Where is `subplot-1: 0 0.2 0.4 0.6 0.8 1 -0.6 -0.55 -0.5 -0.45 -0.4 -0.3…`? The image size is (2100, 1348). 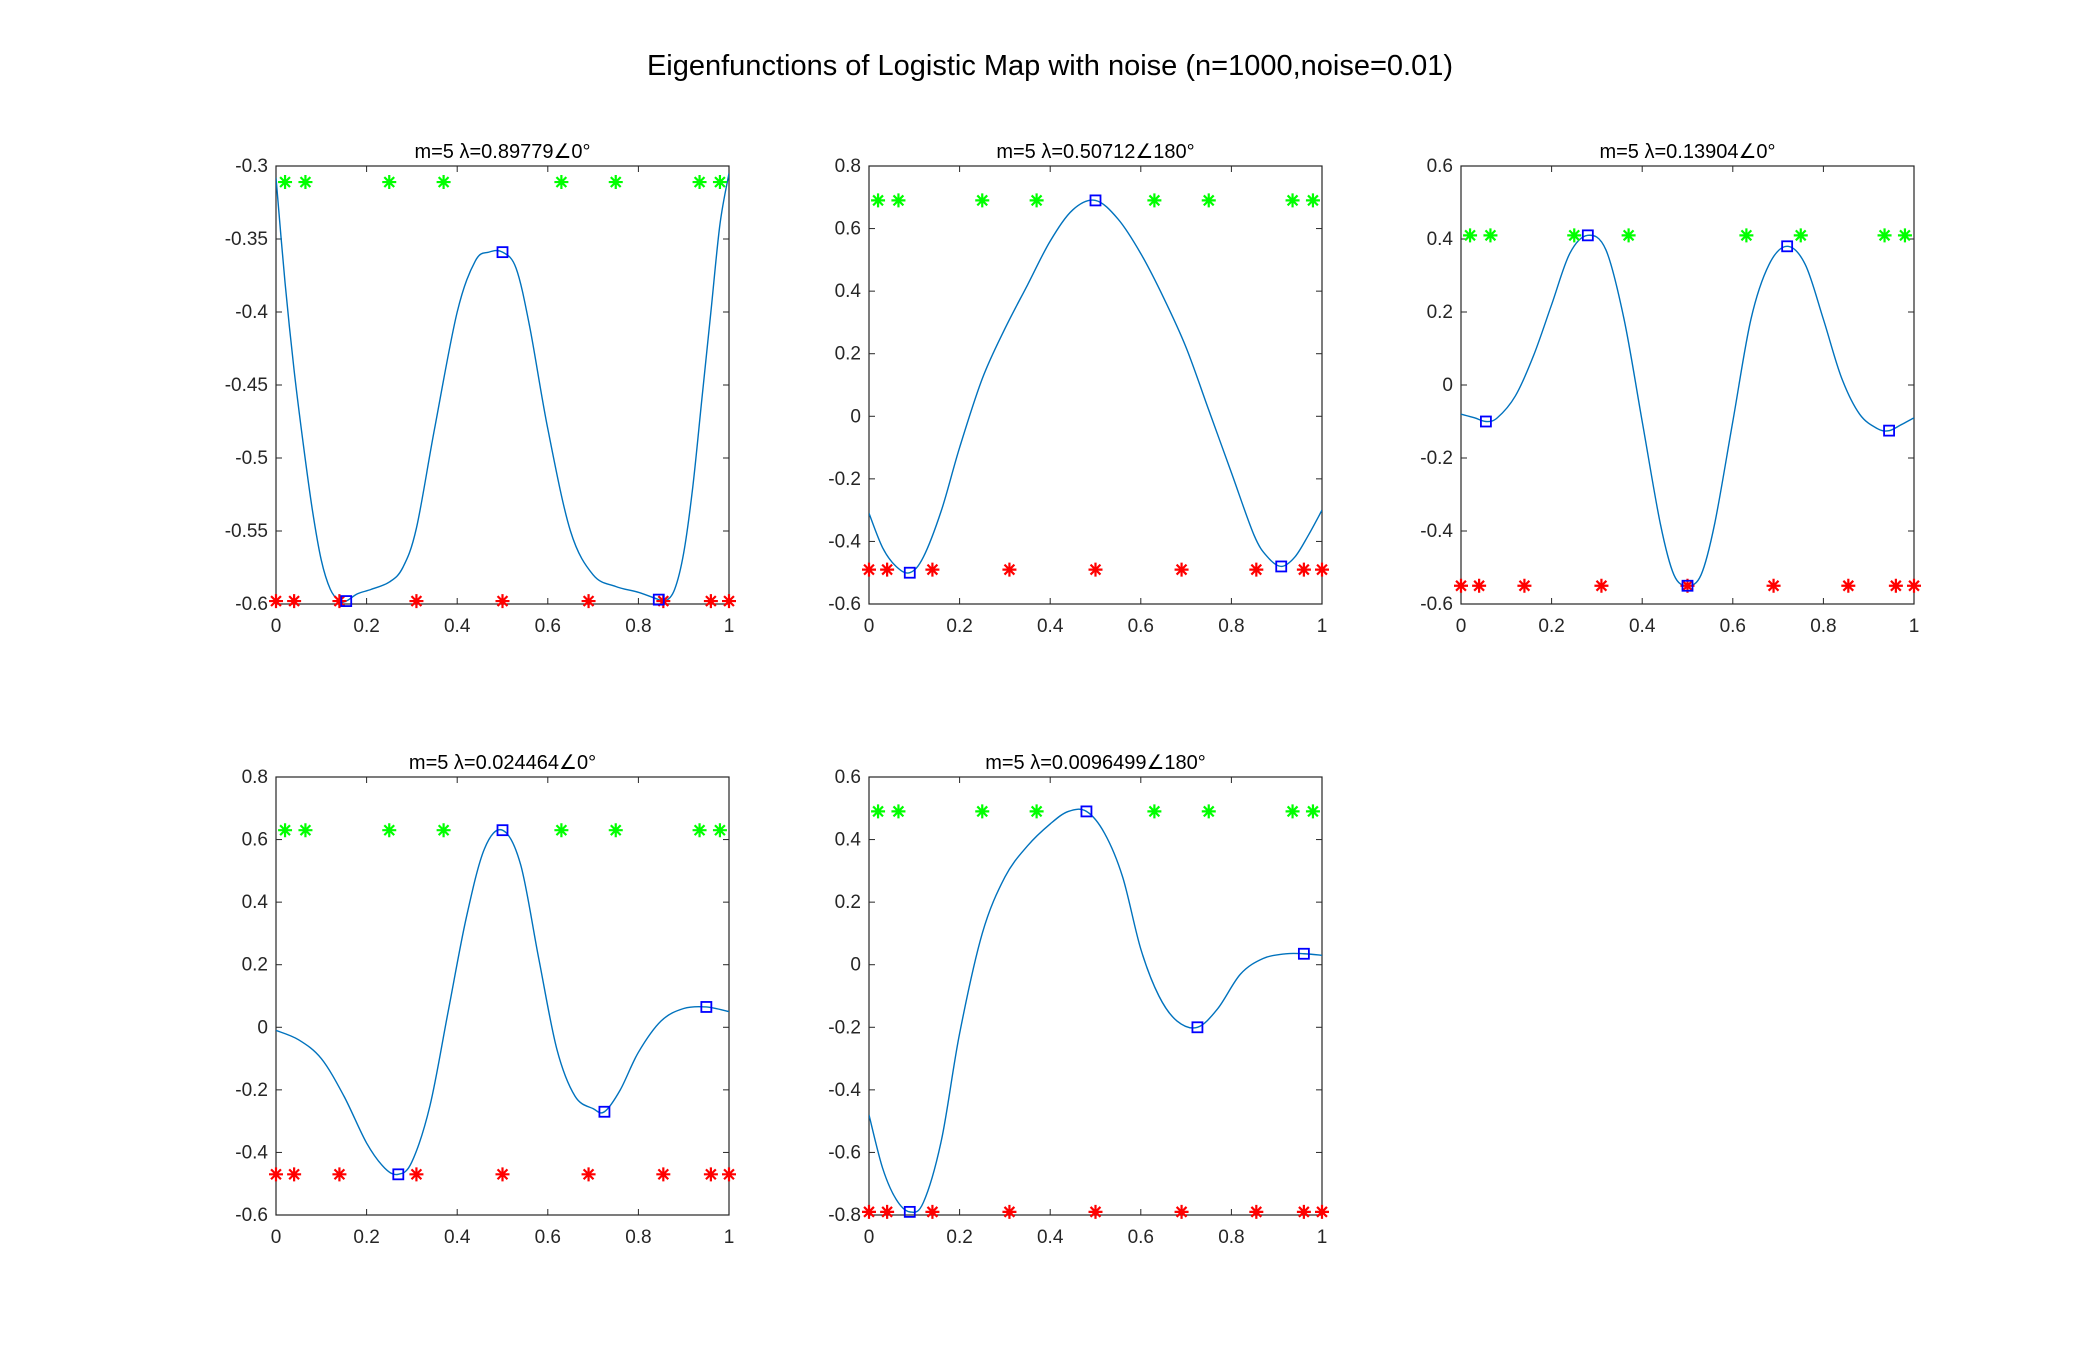
subplot-1: 0 0.2 0.4 0.6 0.8 1 -0.6 -0.55 -0.5 -0.45 -0.4 -0.3… is located at coordinates (480, 389).